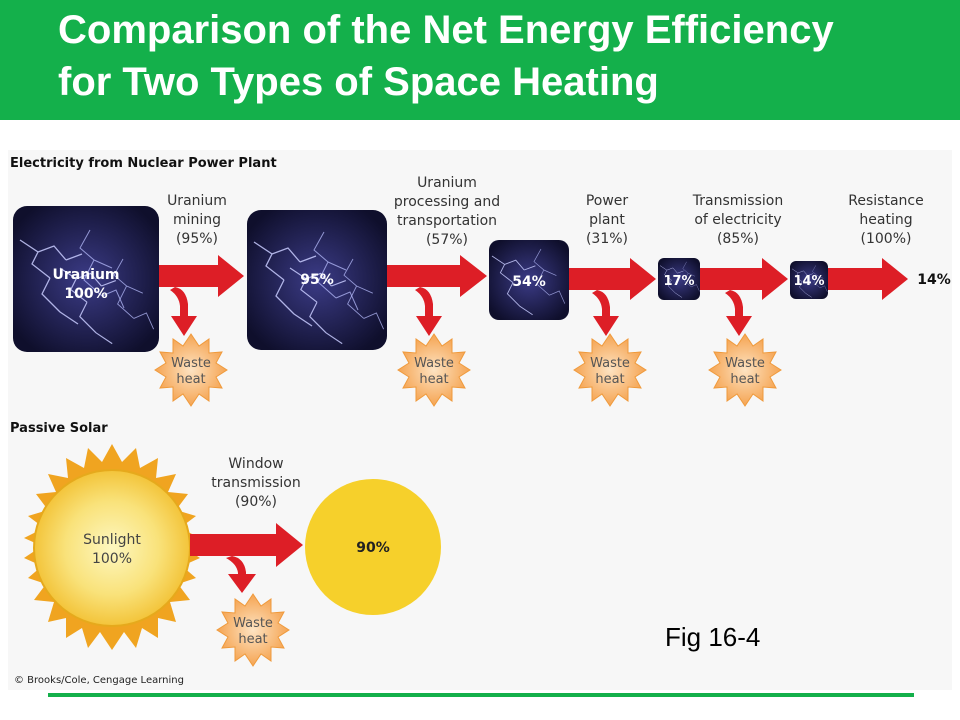  Describe the element at coordinates (607, 239) in the screenshot. I see `step-label-line: (31%)` at that location.